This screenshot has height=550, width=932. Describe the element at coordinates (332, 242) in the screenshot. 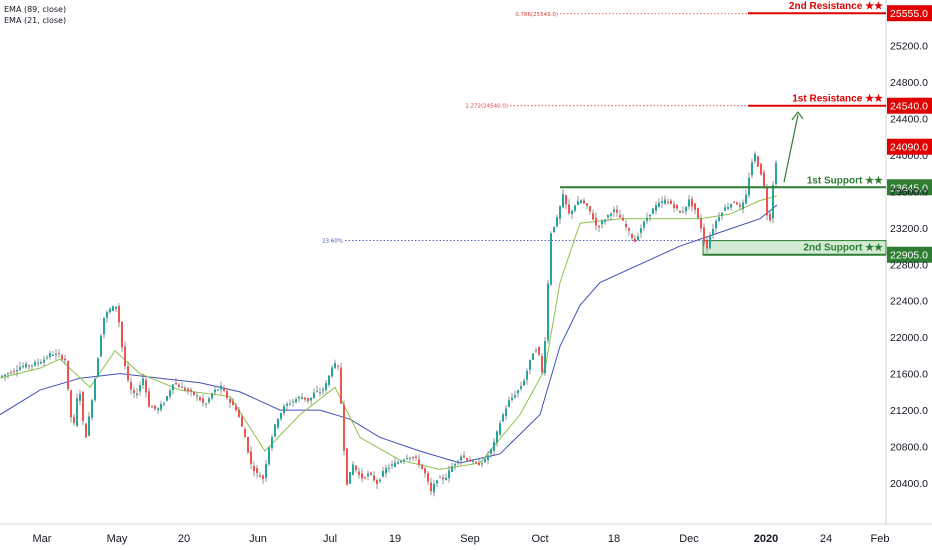

I see `fib-2360-label: 23.60%` at that location.